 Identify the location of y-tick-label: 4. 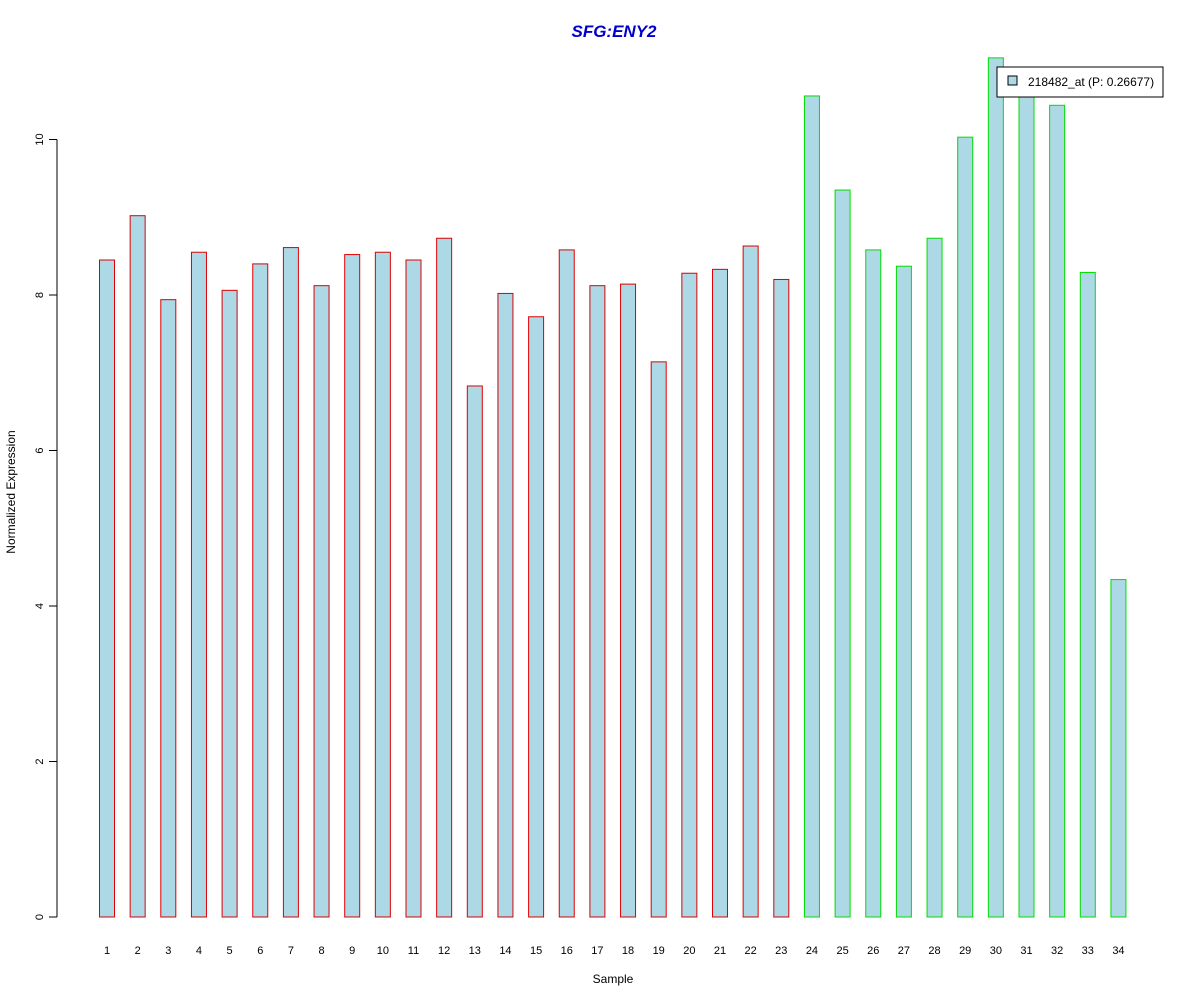
(40, 606).